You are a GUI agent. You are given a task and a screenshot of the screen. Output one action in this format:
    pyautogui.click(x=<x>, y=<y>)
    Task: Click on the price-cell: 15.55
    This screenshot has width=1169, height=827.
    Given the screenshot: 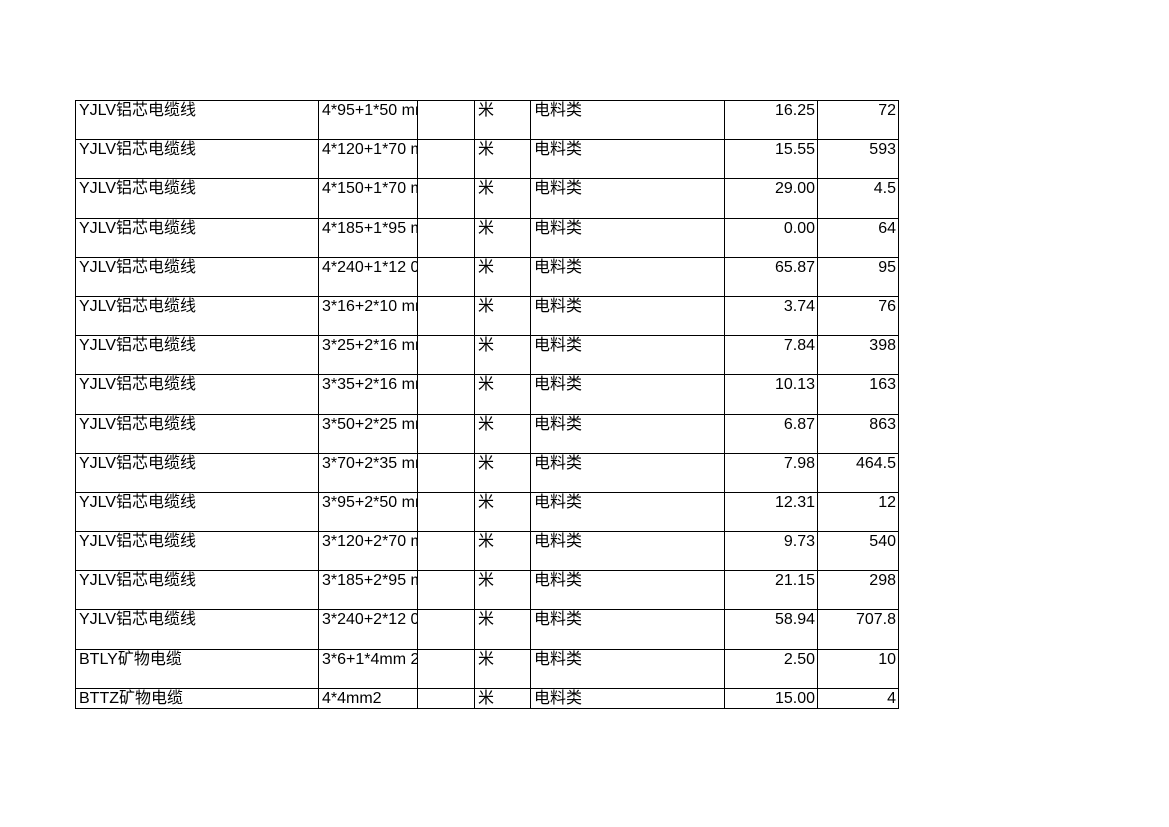 What is the action you would take?
    pyautogui.click(x=771, y=159)
    